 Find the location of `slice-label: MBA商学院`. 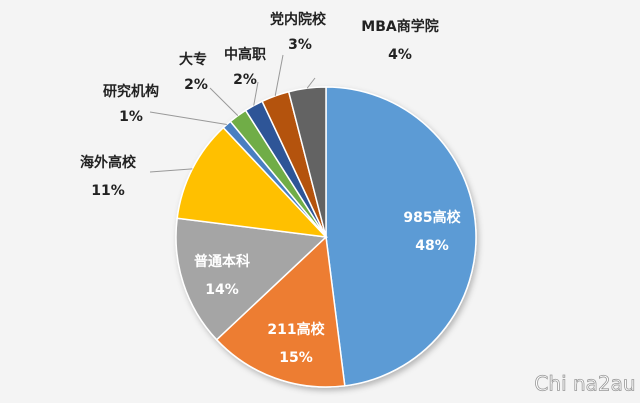

slice-label: MBA商学院 is located at coordinates (399, 26).